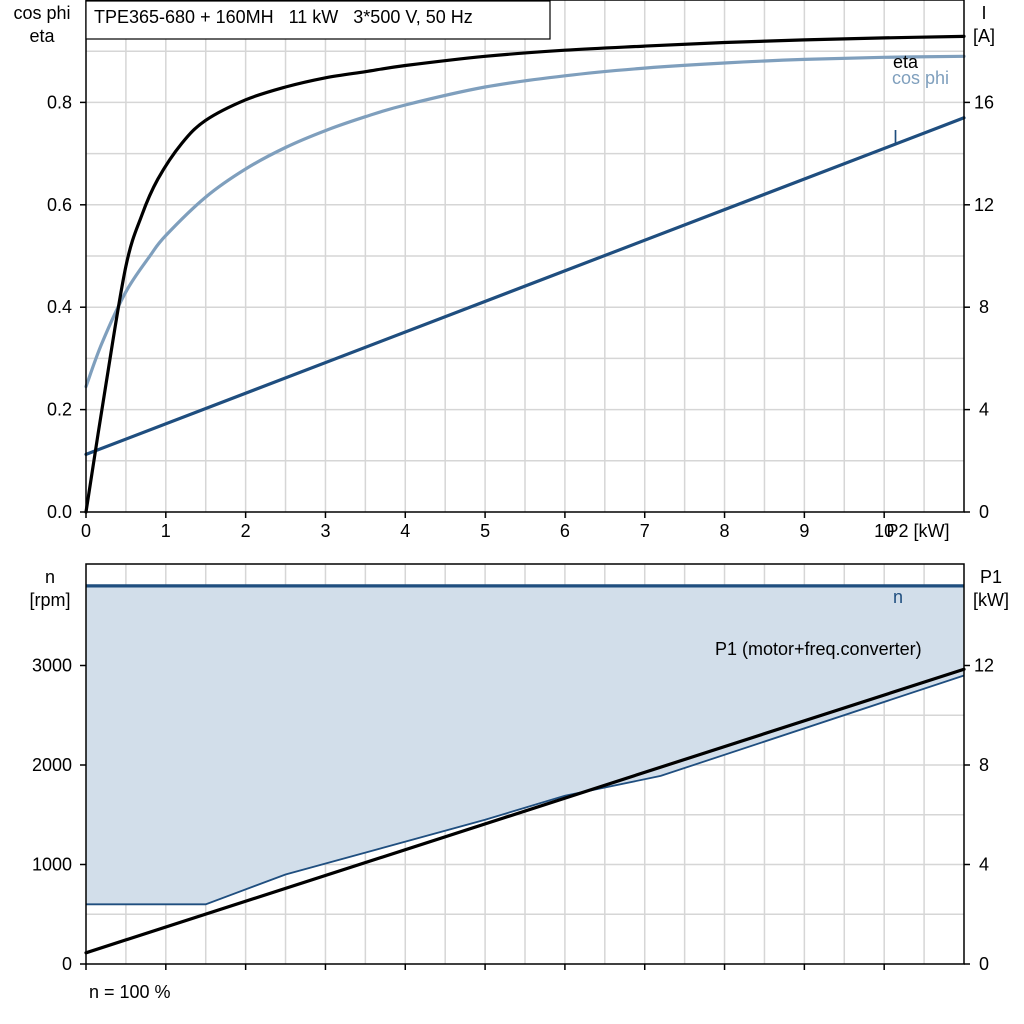  I want to click on right-axis-label-p1: P1, so click(991, 577).